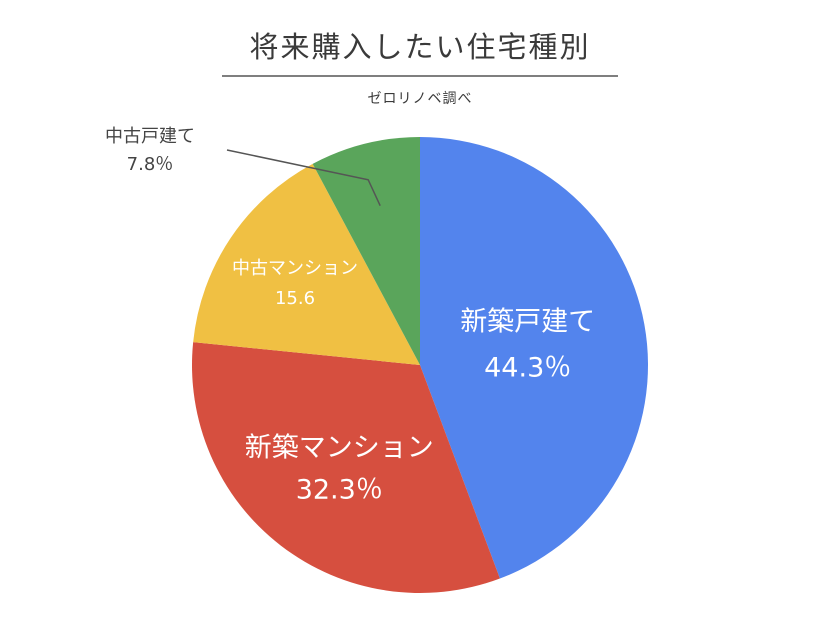 This screenshot has height=630, width=840. What do you see at coordinates (339, 448) in the screenshot?
I see `slice-label-name-new-mansion: 新築マンション` at bounding box center [339, 448].